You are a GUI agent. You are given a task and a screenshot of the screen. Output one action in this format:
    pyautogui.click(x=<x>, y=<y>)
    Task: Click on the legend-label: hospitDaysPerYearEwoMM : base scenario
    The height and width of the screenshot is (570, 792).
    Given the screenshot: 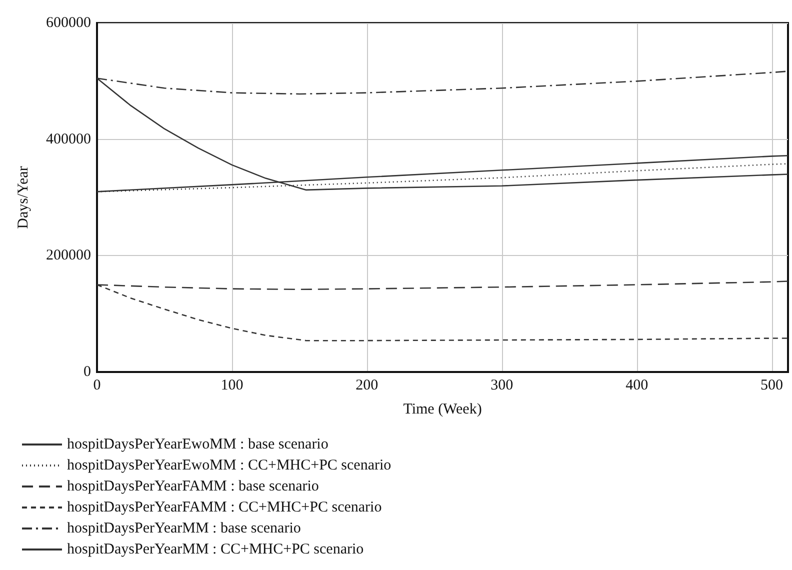 What is the action you would take?
    pyautogui.click(x=197, y=444)
    